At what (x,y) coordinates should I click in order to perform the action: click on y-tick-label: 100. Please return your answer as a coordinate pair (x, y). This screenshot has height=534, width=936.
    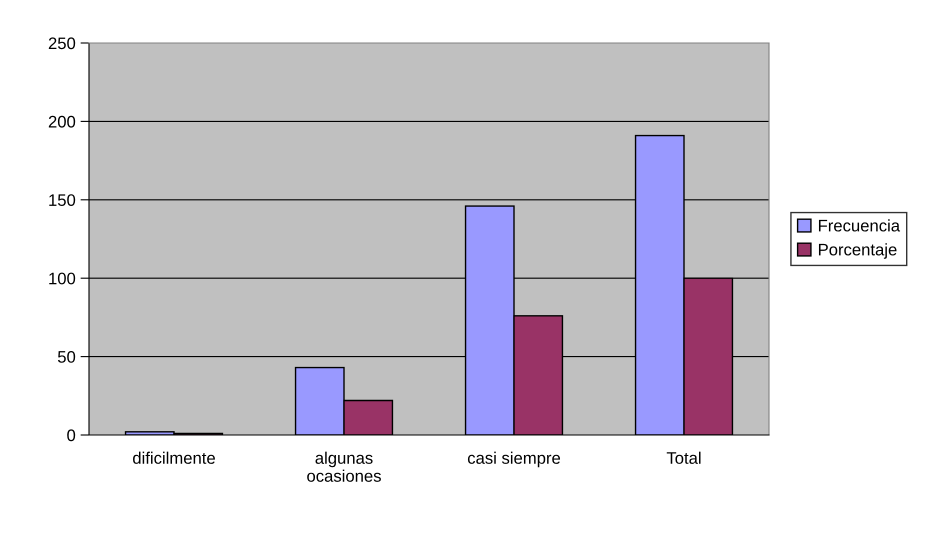
    Looking at the image, I should click on (62, 278).